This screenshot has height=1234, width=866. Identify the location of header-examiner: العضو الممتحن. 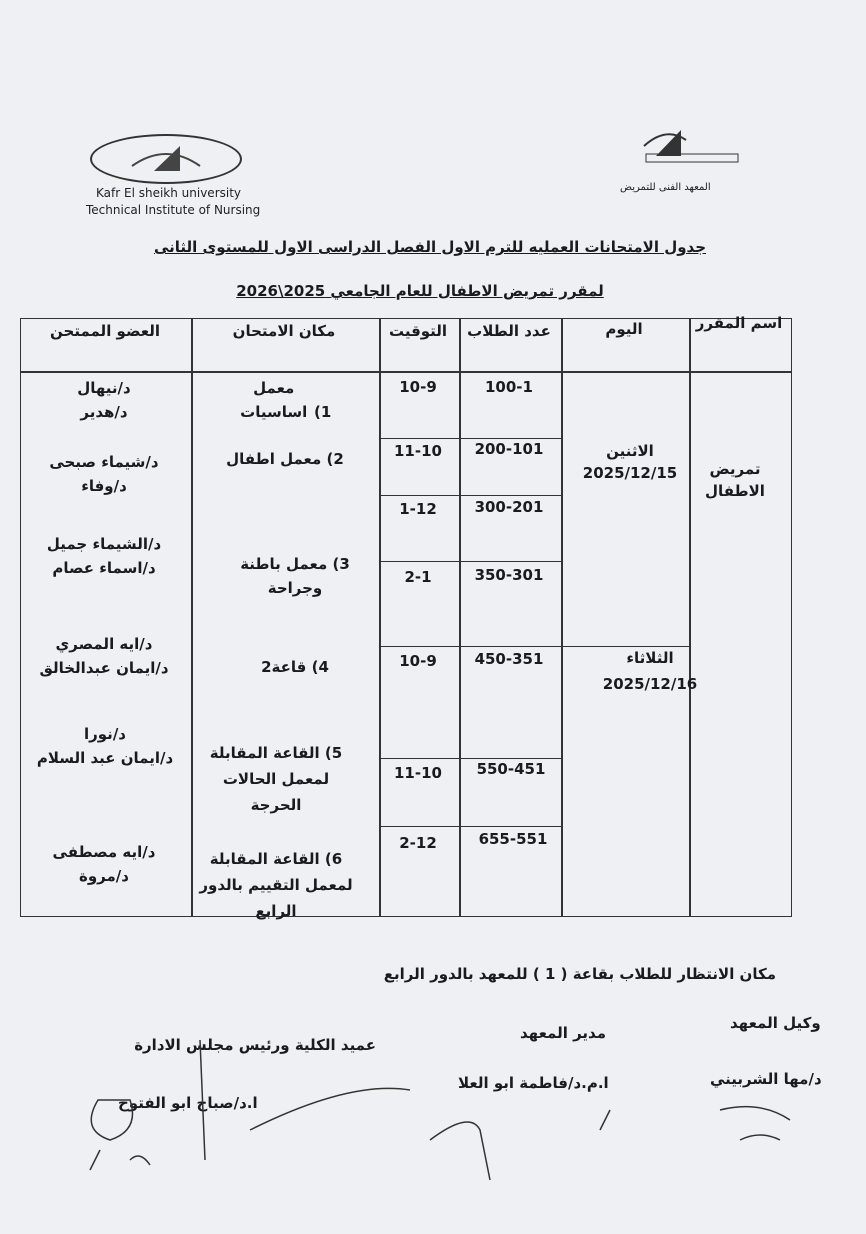
(105, 331).